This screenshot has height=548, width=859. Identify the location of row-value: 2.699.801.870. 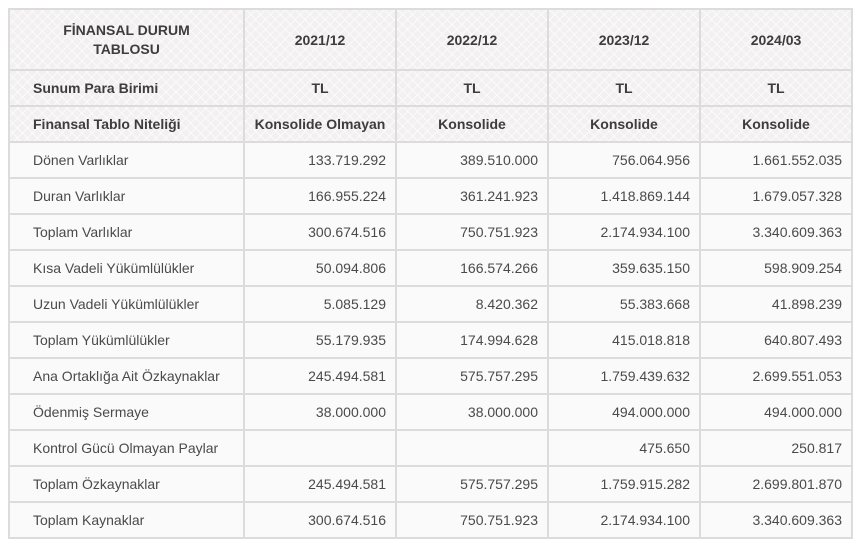
(776, 484).